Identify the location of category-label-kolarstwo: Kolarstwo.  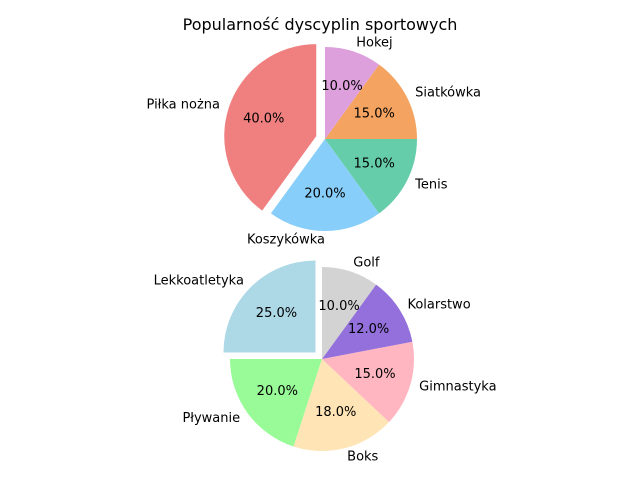
(438, 304).